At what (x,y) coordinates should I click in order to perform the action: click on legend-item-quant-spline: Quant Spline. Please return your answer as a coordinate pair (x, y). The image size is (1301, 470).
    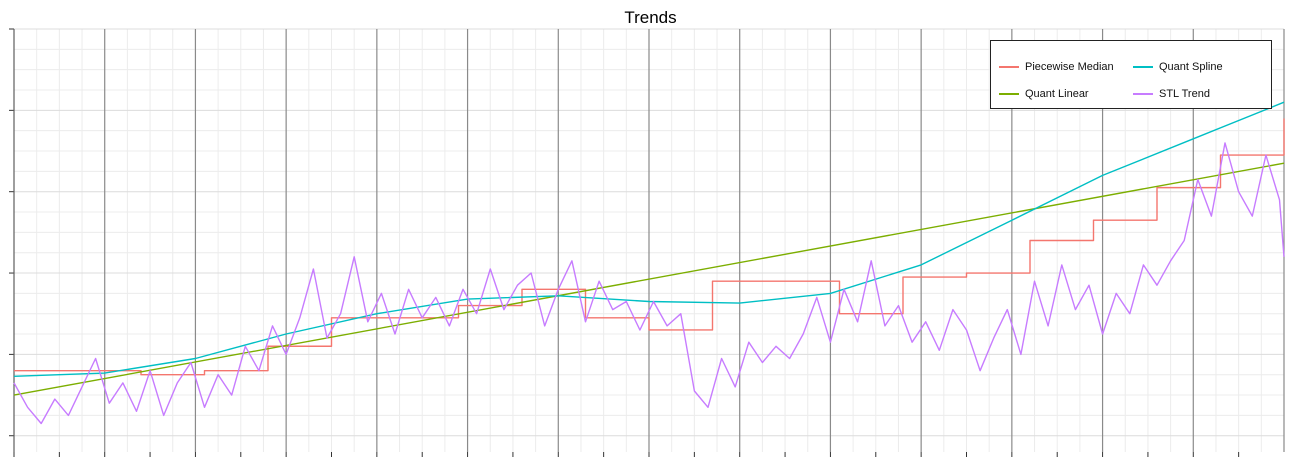
    Looking at the image, I should click on (1178, 67).